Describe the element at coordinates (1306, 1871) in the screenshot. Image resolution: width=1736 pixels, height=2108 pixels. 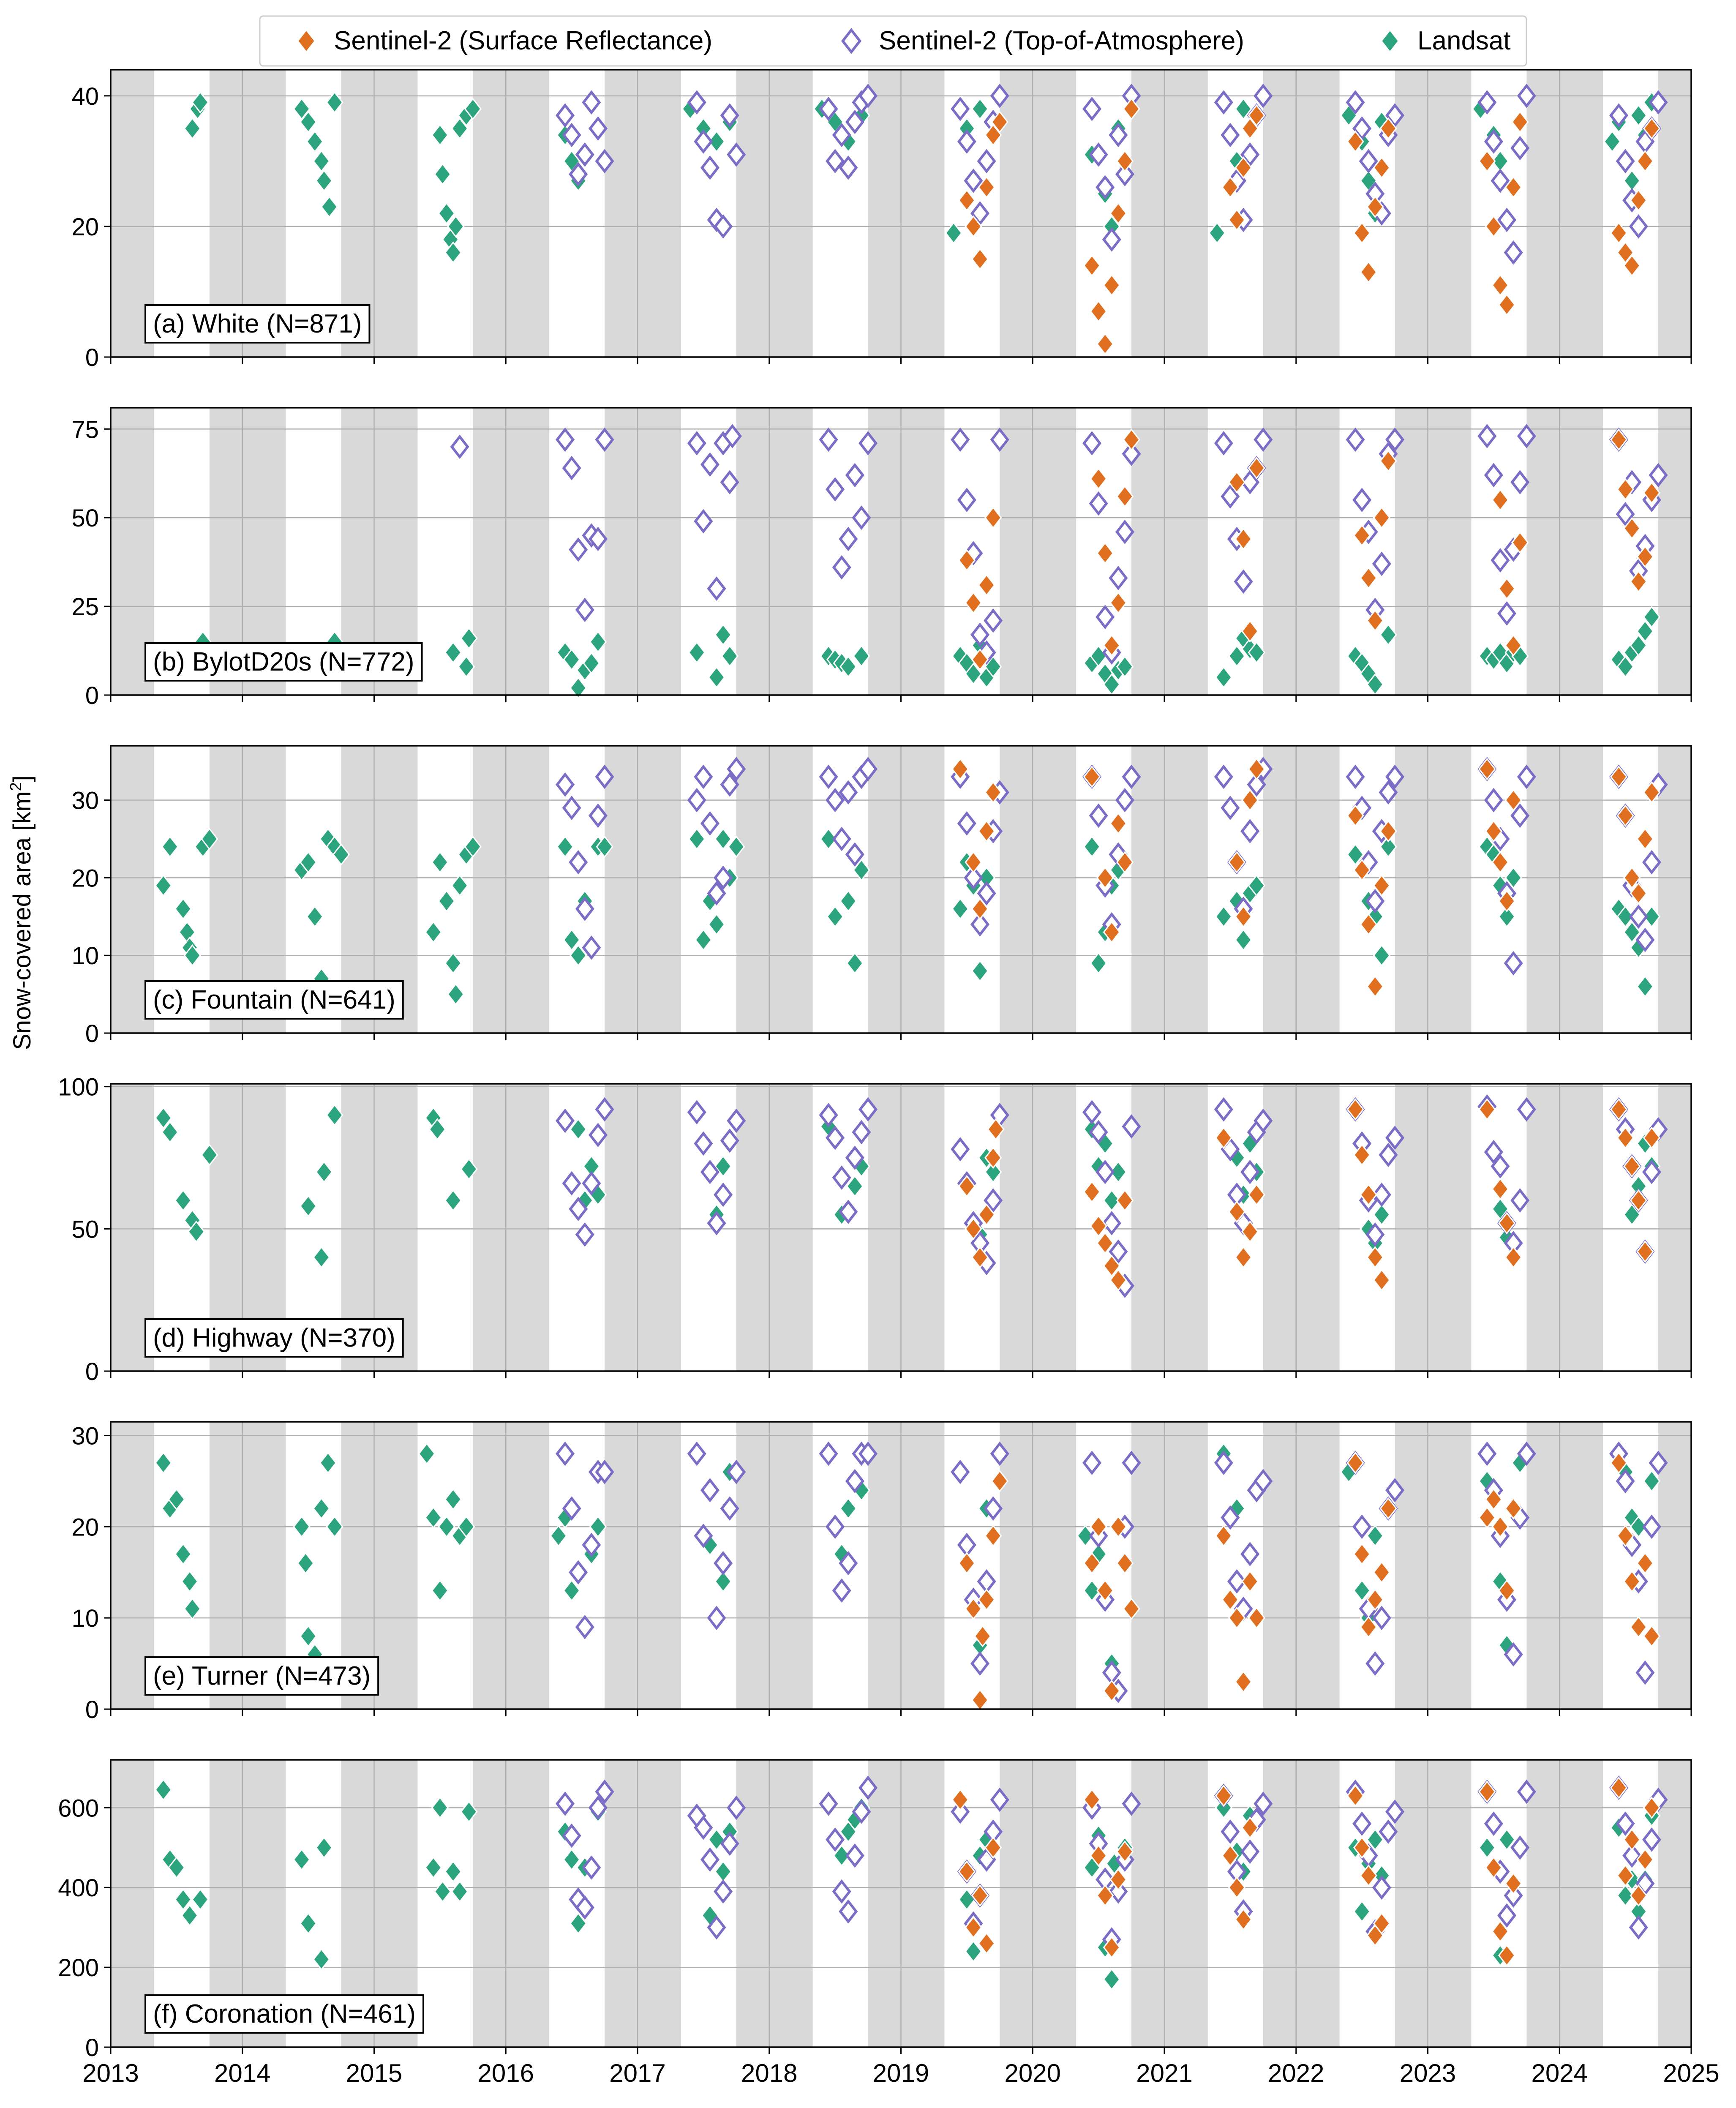
I see `series-sr` at that location.